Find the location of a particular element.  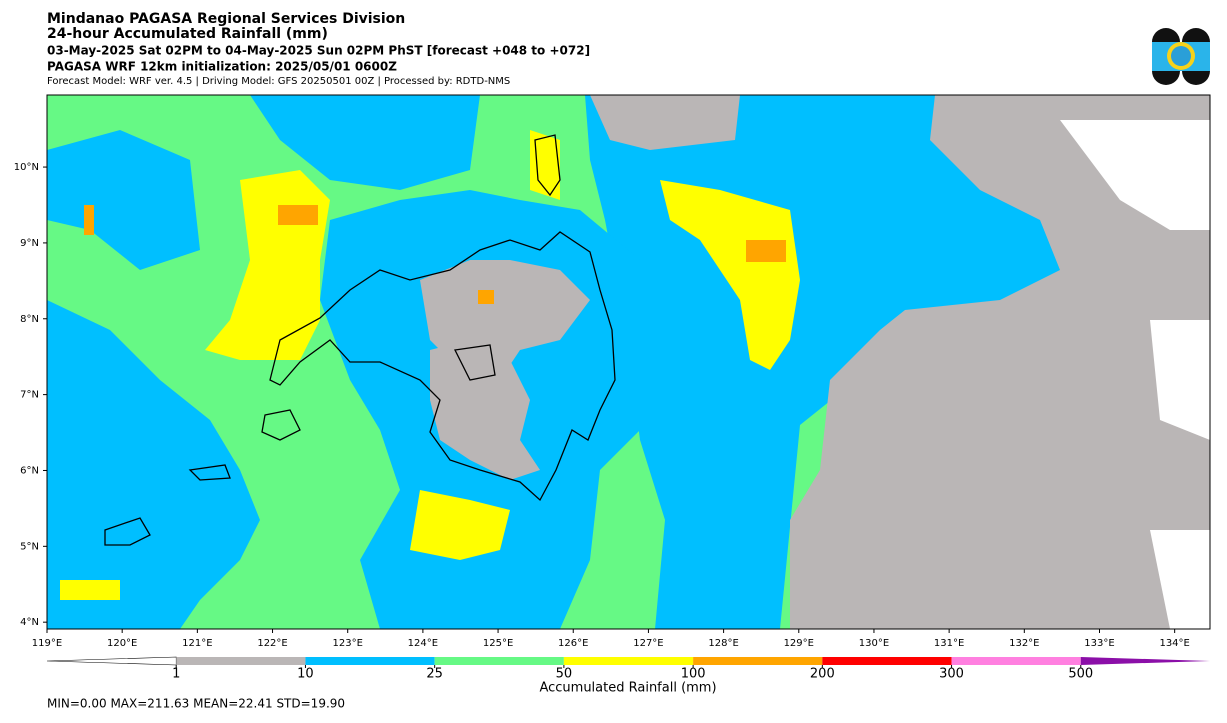

x-tick-label: 131°E is located at coordinates (949, 643).